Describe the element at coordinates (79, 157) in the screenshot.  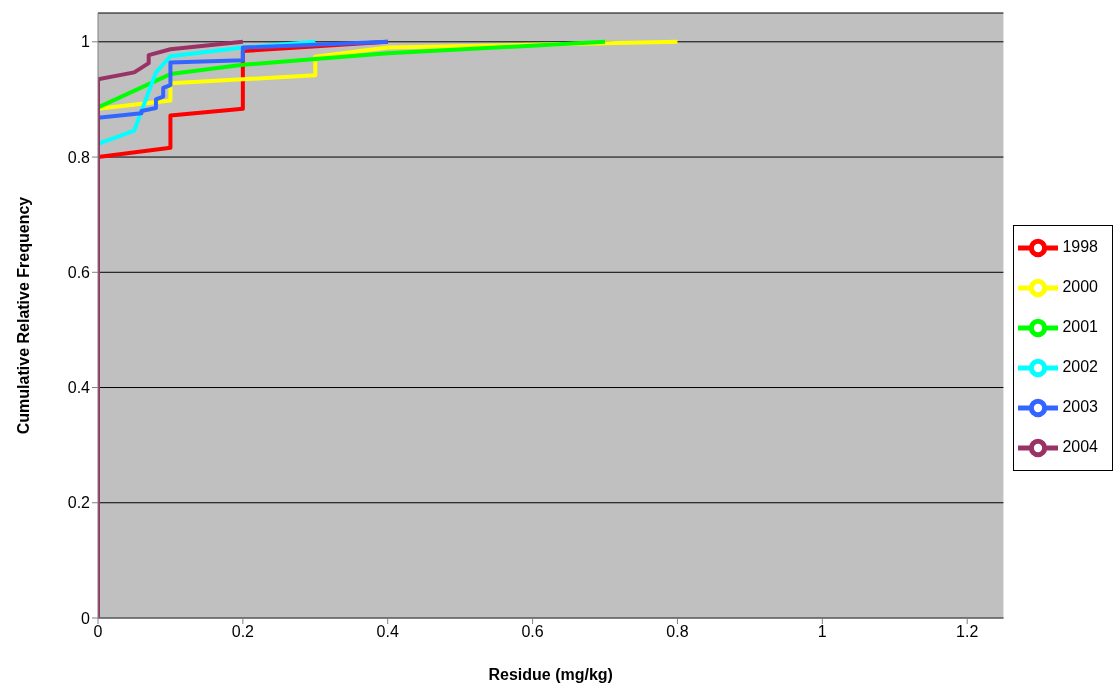
I see `y-tick-label: 0.8` at that location.